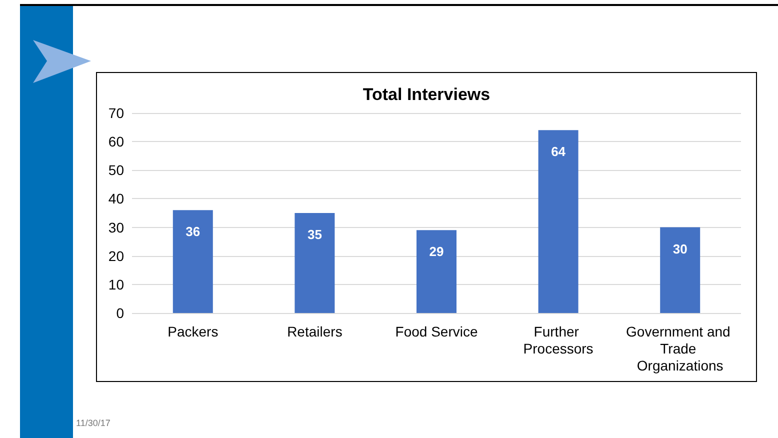  I want to click on text: 11/30/17, so click(93, 423).